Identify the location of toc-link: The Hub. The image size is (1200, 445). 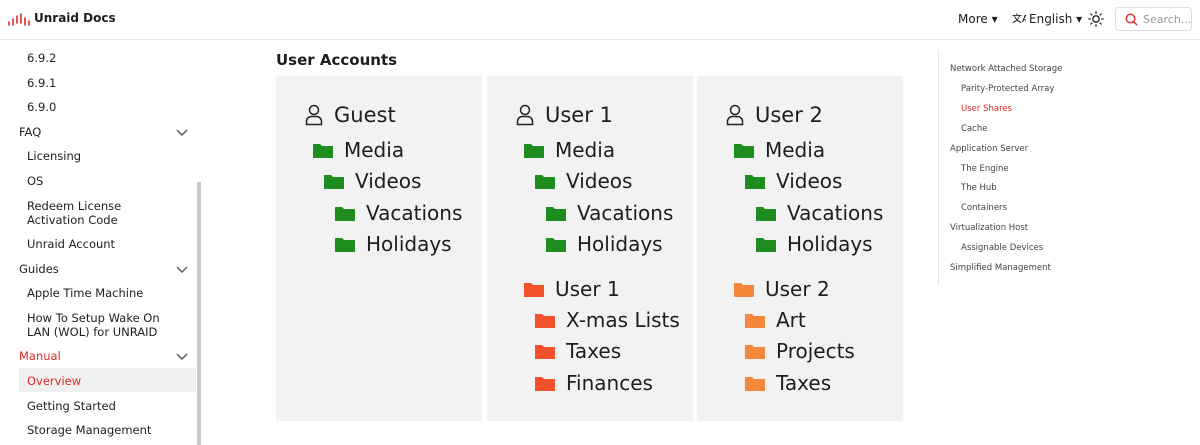
(979, 188).